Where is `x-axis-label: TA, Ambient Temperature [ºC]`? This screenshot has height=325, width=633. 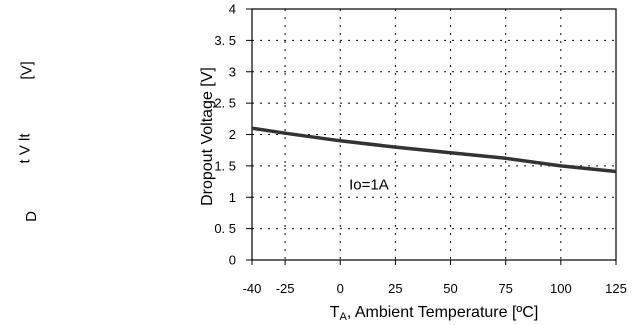
x-axis-label: TA, Ambient Temperature [ºC] is located at coordinates (434, 313).